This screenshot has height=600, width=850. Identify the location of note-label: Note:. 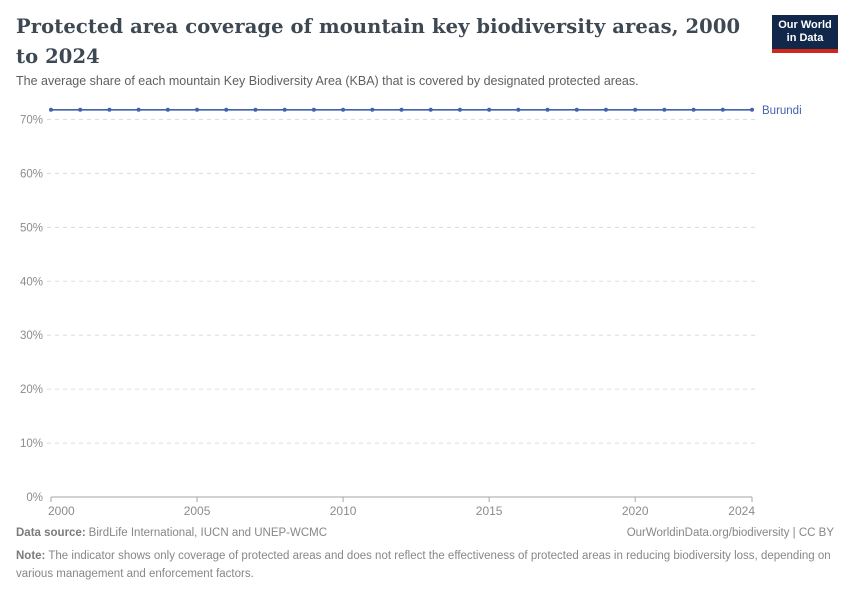
(31, 556).